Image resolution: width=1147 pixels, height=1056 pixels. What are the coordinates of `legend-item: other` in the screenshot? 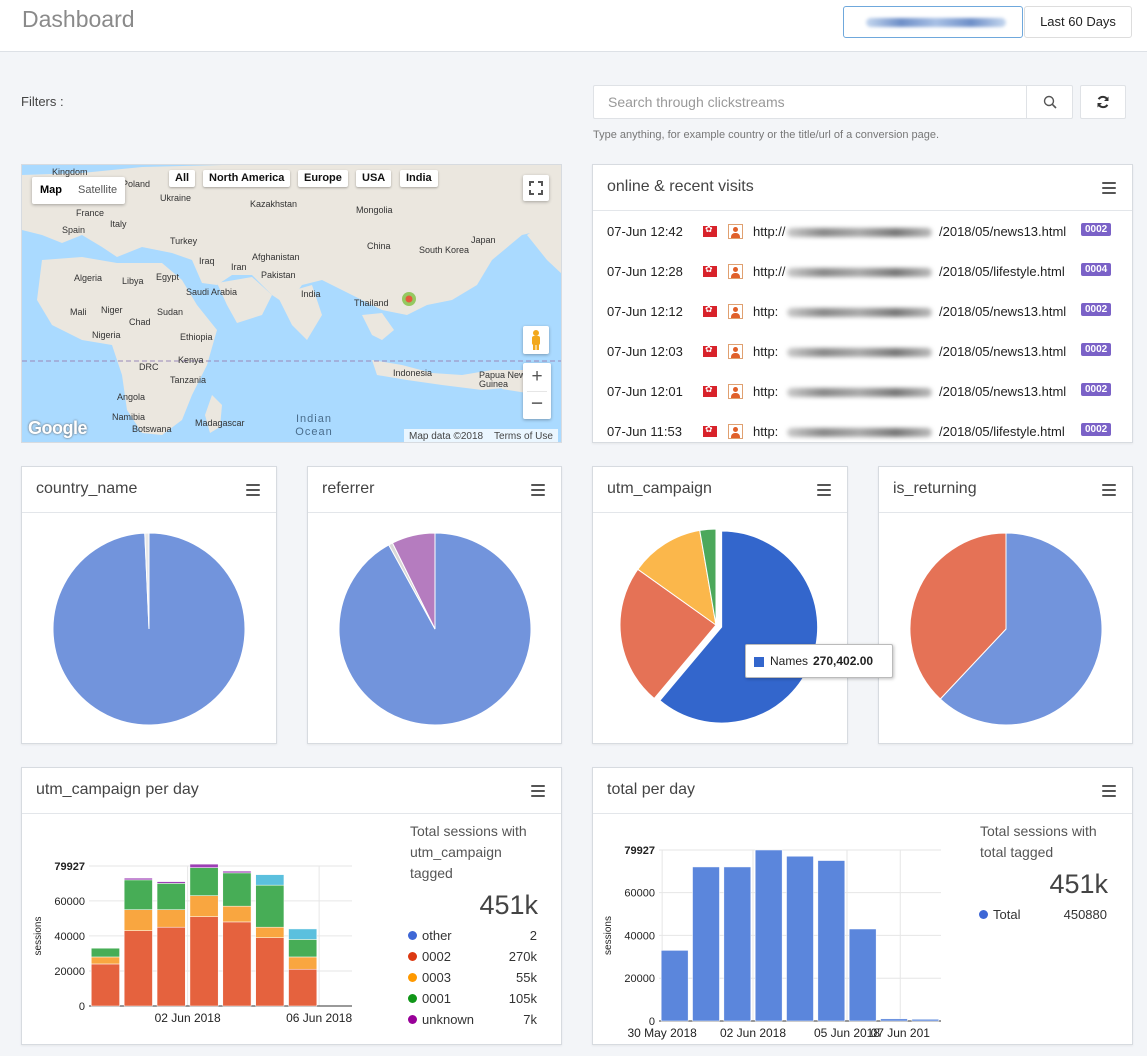 It's located at (430, 935).